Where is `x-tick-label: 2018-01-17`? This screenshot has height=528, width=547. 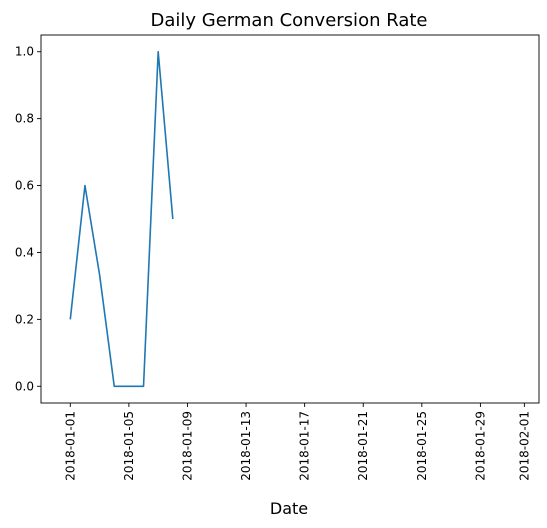 x-tick-label: 2018-01-17 is located at coordinates (305, 446).